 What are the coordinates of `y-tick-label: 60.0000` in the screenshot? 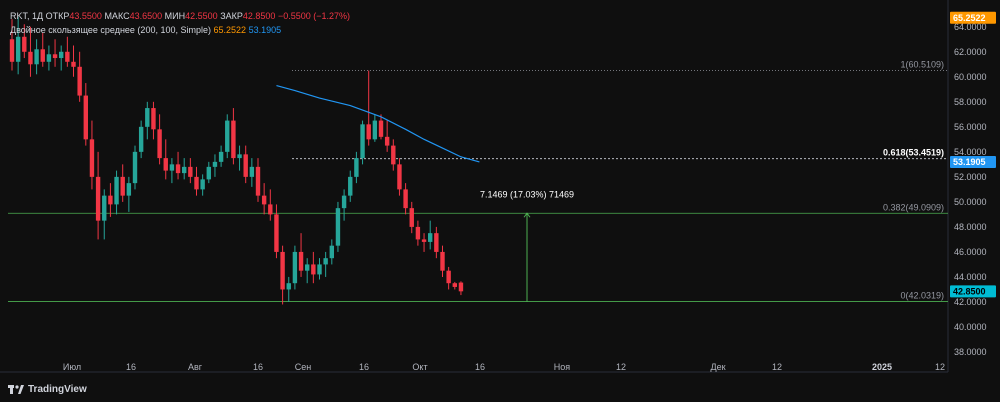 It's located at (970, 77).